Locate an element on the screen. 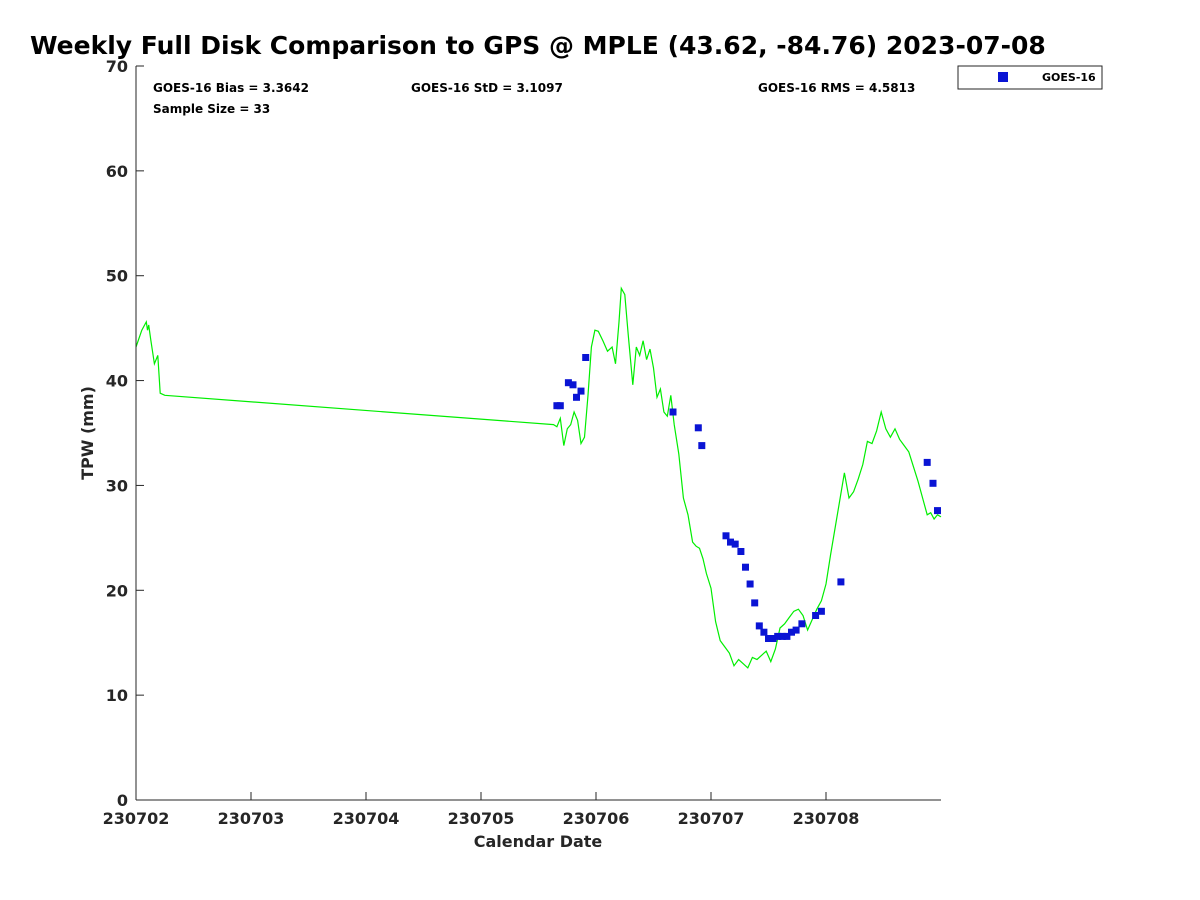 This screenshot has height=900, width=1200. goes-16-series is located at coordinates (747, 498).